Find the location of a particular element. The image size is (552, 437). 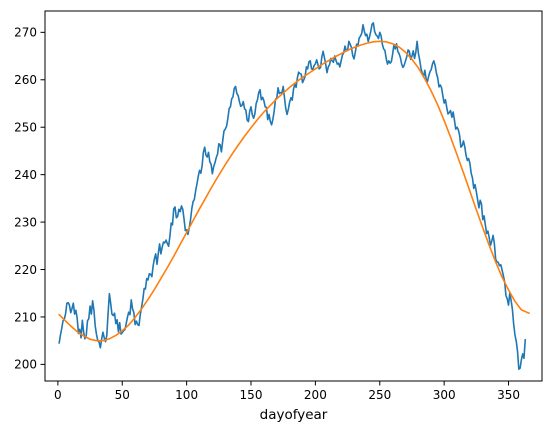

x-tick-label: 100 is located at coordinates (186, 395).